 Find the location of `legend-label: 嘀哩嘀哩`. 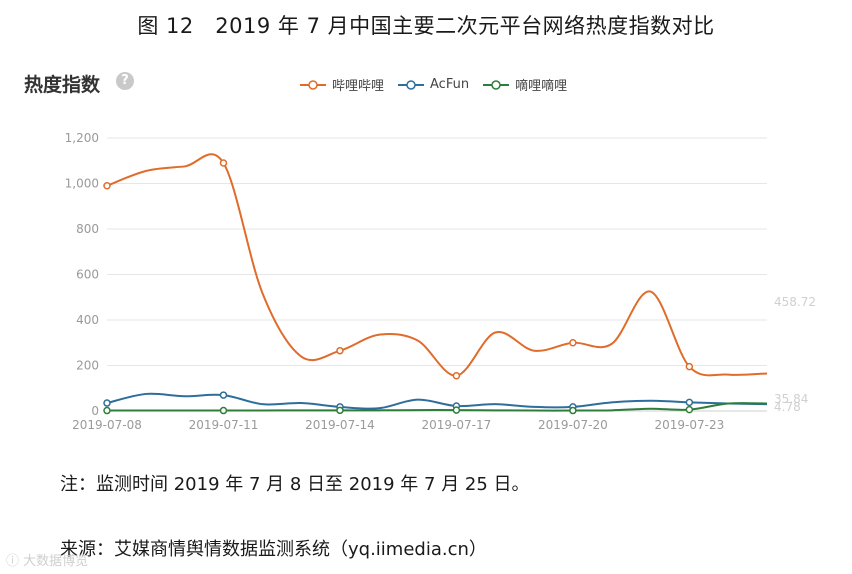

legend-label: 嘀哩嘀哩 is located at coordinates (541, 86).